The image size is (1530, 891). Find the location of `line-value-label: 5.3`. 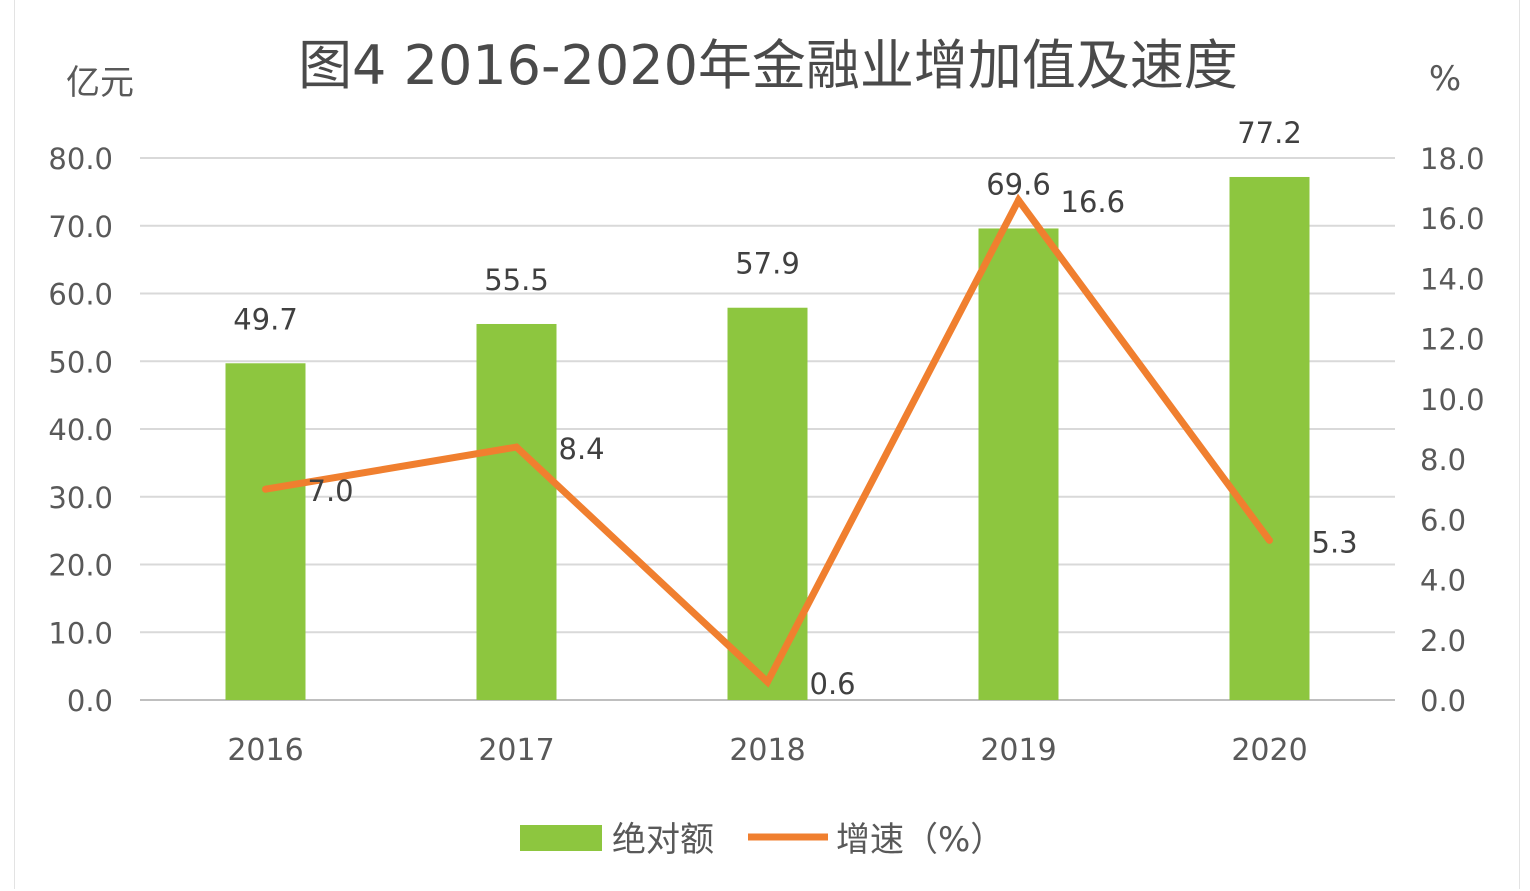

line-value-label: 5.3 is located at coordinates (1335, 542).